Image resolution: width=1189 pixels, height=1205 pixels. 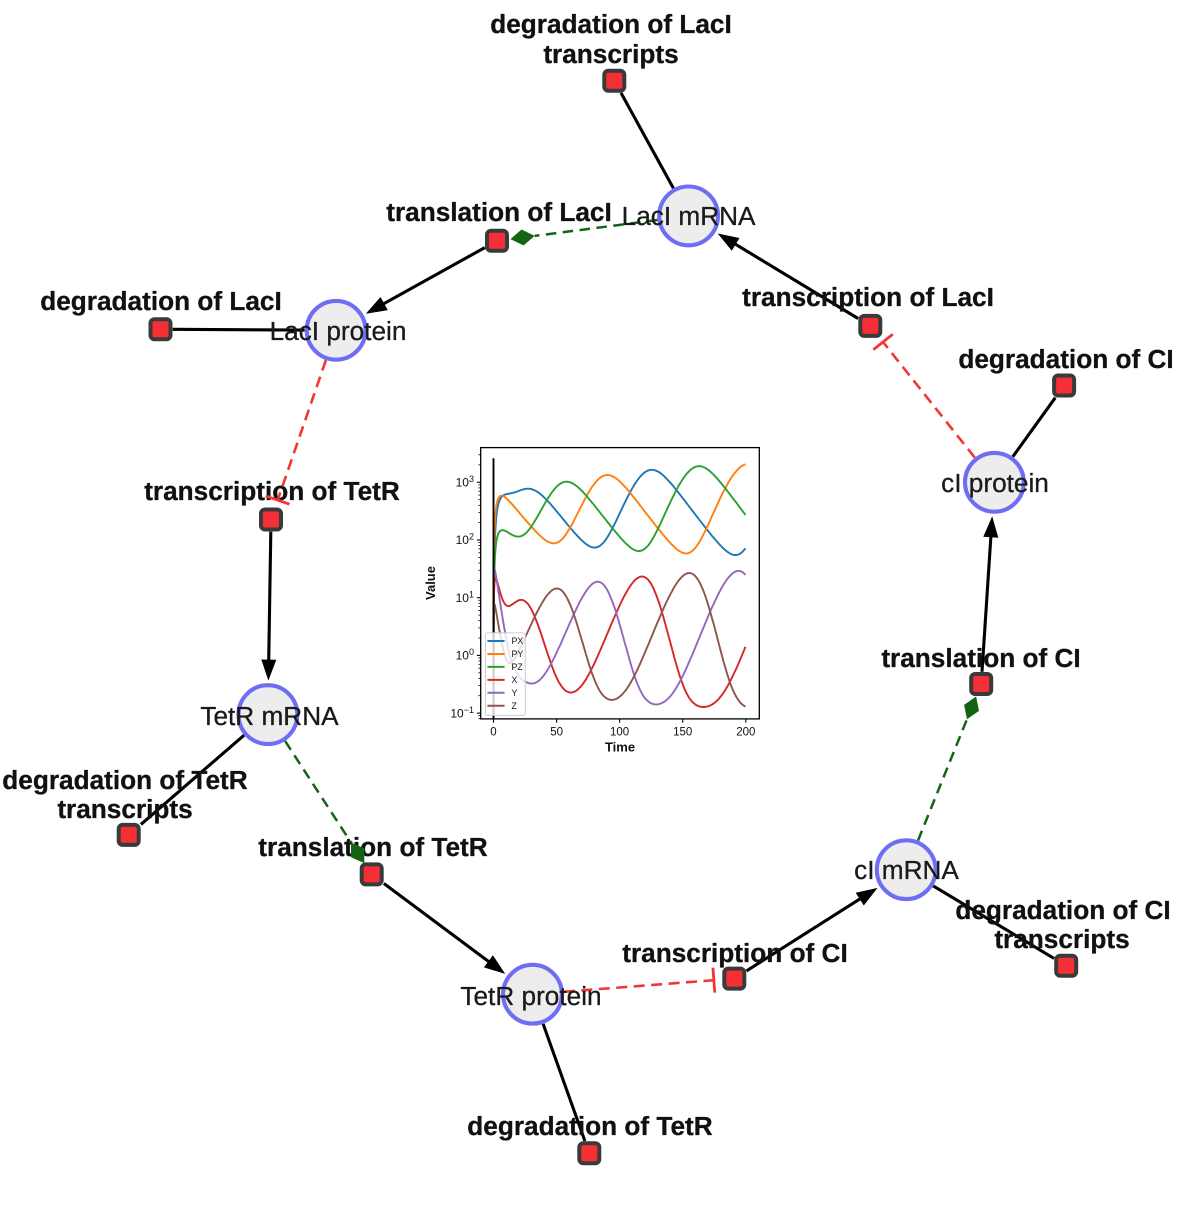 What do you see at coordinates (518, 641) in the screenshot?
I see `svg-text: PX` at bounding box center [518, 641].